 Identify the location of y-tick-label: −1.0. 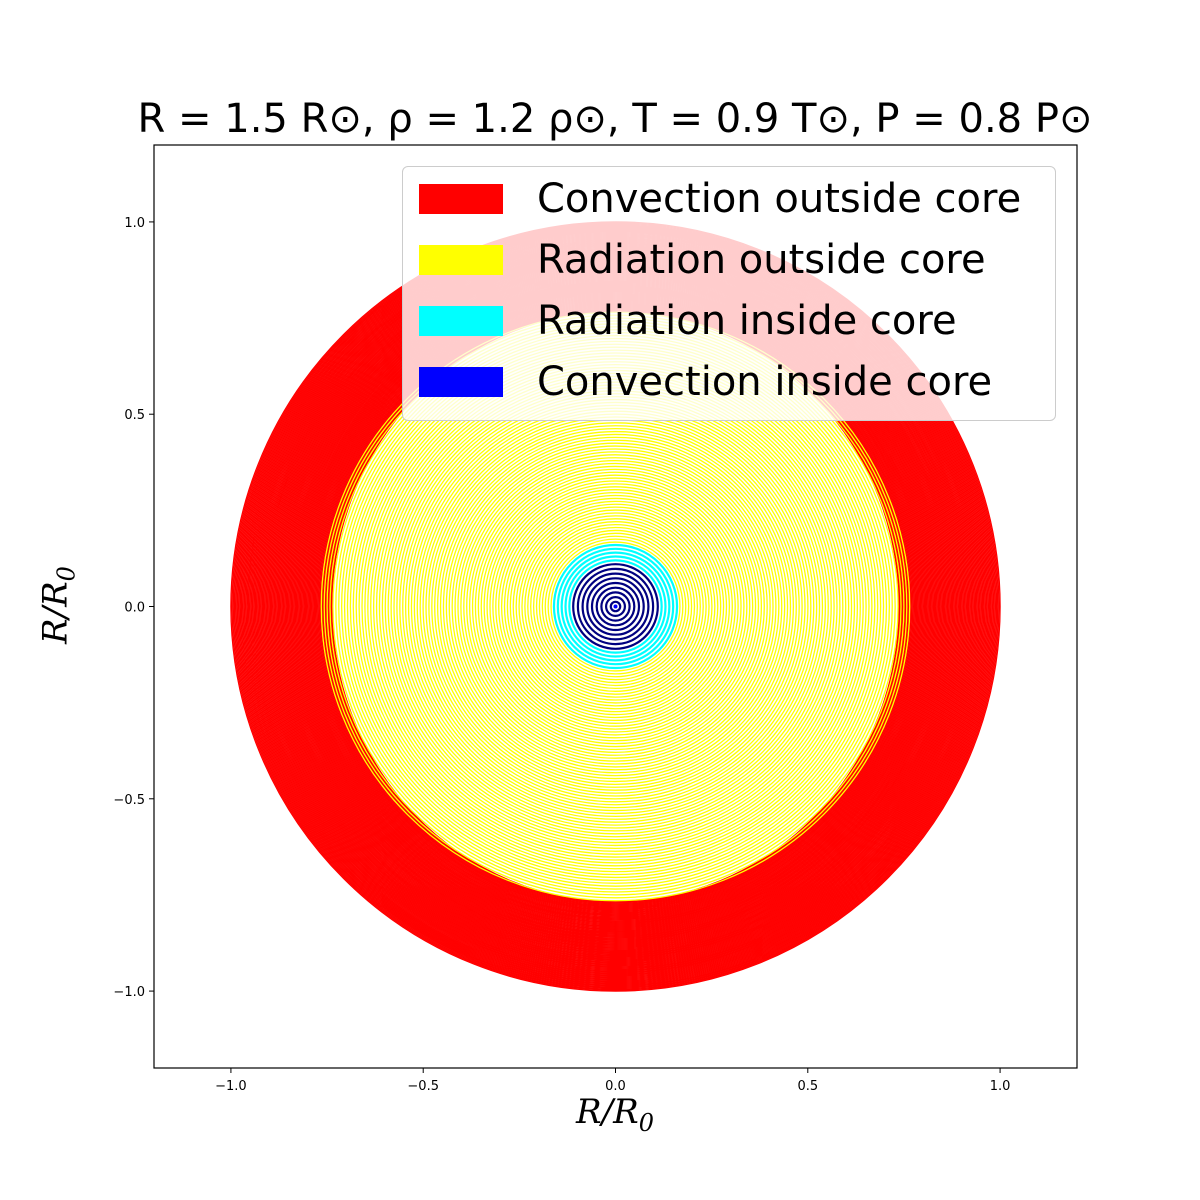
(129, 992).